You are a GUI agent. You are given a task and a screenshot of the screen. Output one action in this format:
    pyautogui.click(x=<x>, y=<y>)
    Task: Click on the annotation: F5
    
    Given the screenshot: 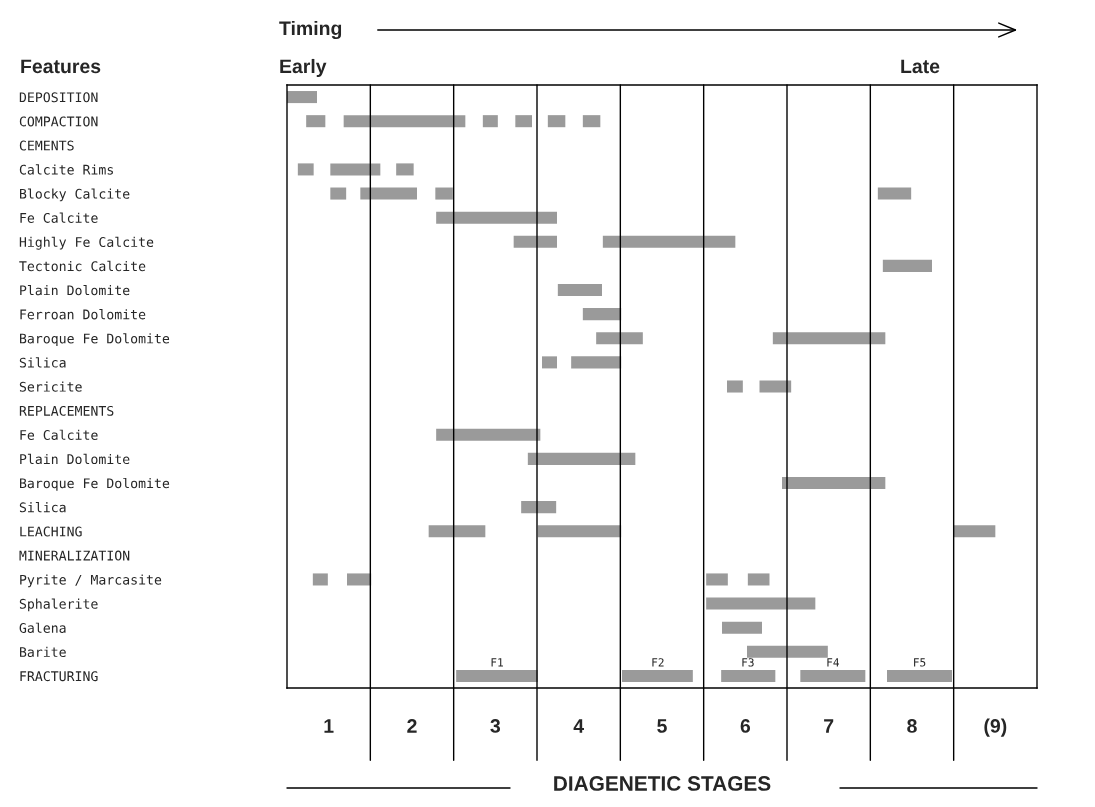 What is the action you would take?
    pyautogui.click(x=920, y=662)
    